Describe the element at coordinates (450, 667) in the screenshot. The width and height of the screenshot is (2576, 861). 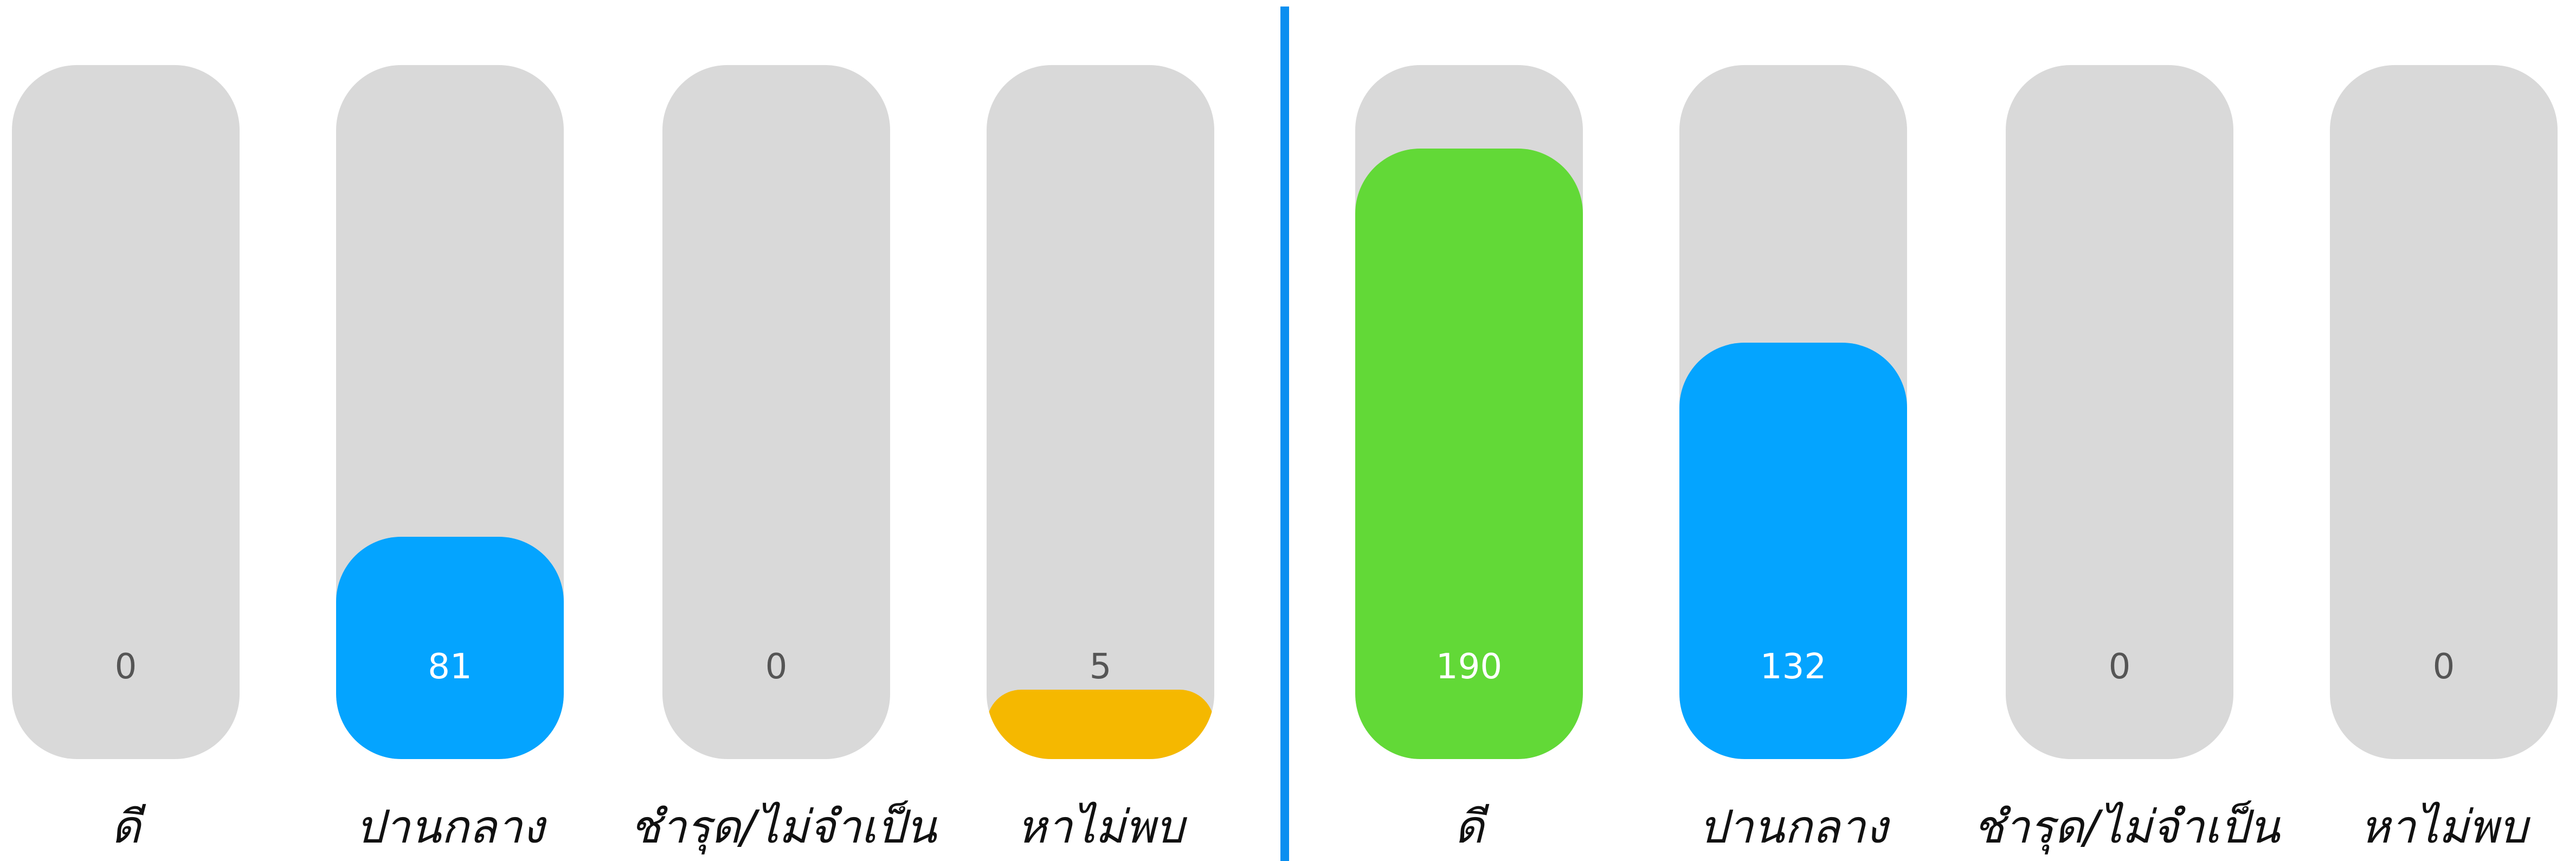
I see `bar-value: 81` at that location.